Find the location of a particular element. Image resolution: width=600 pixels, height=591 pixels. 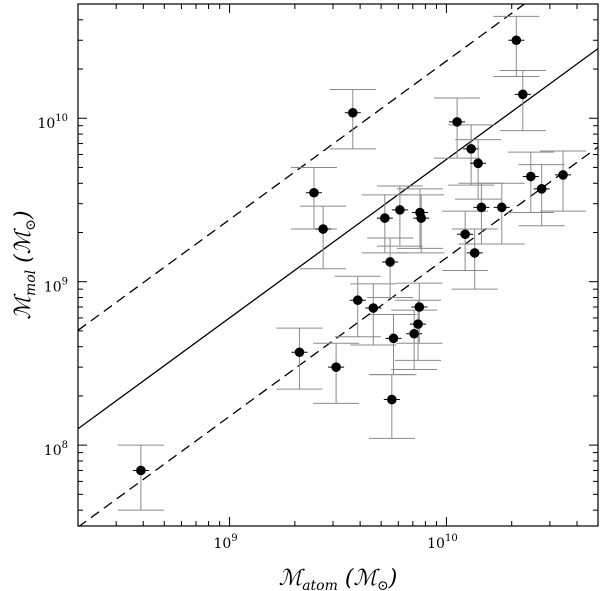

y-tick-label: 10⁹ is located at coordinates (56, 286).